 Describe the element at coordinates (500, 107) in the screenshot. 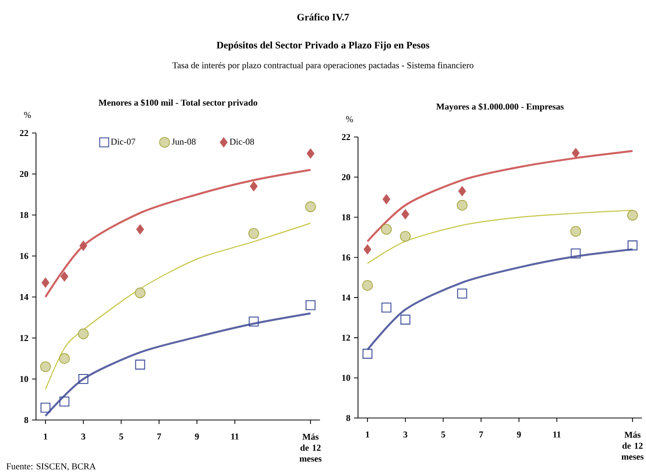

I see `chart-title: Mayores a $1.000.000 - Empresas` at that location.